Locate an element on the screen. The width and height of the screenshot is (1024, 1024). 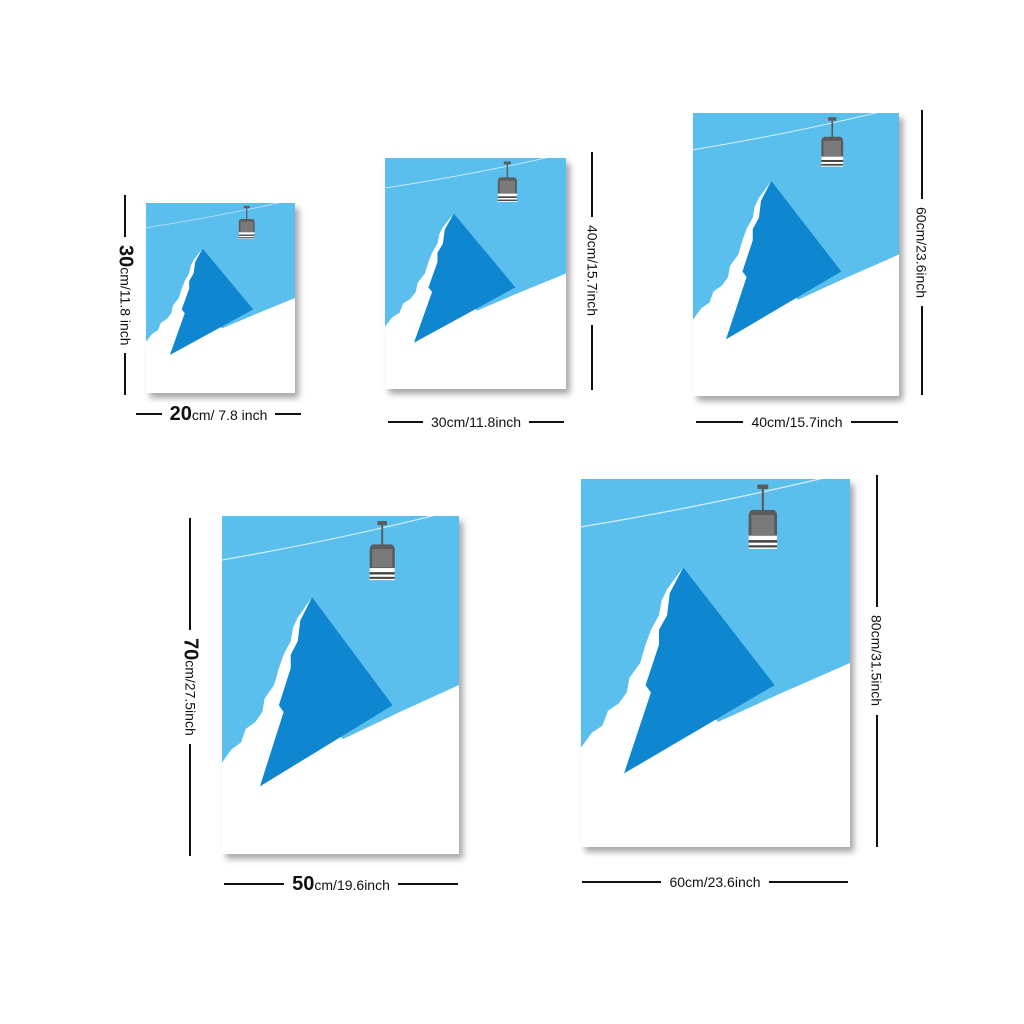
width-dimension-20x30: 20cm/ 7.8 inch is located at coordinates (219, 414).